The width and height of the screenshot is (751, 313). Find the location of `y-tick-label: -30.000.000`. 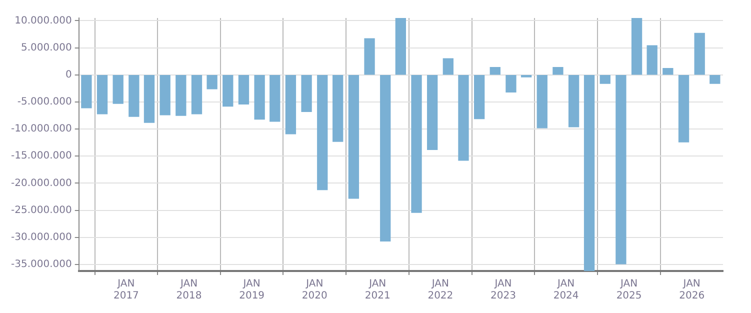

y-tick-label: -30.000.000 is located at coordinates (41, 238).